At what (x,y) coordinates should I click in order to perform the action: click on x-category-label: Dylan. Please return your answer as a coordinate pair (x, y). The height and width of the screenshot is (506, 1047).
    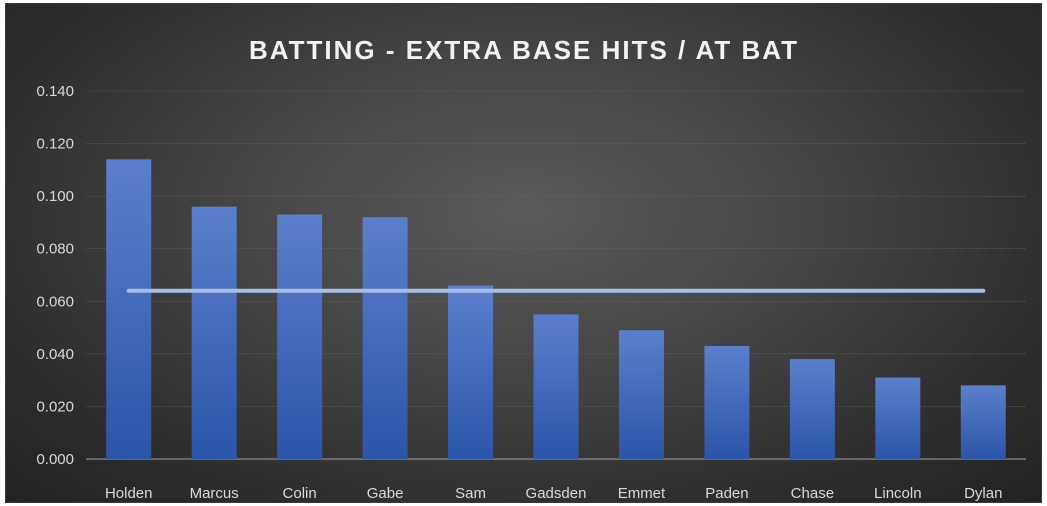
    Looking at the image, I should click on (983, 493).